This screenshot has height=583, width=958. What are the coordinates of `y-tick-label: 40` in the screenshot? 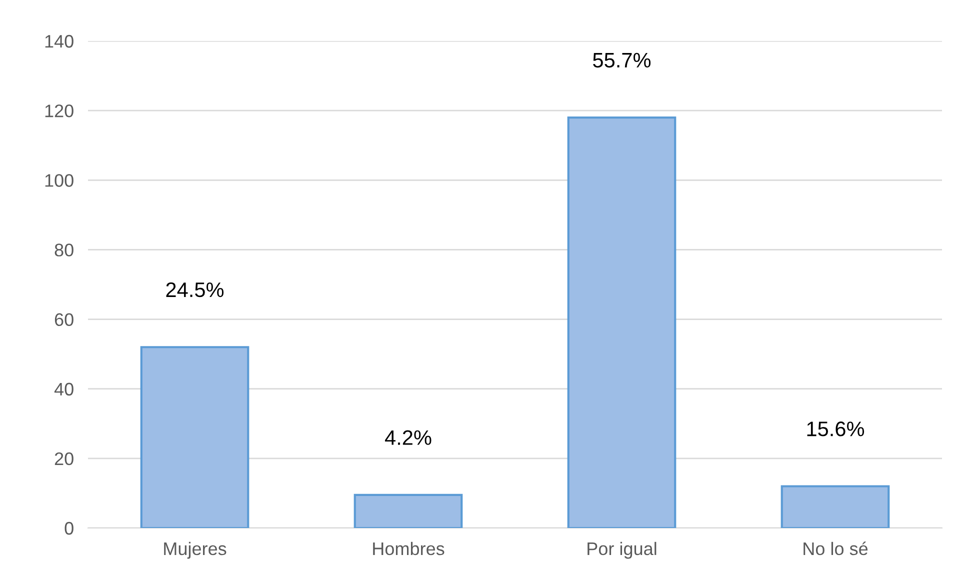 It's located at (64, 389).